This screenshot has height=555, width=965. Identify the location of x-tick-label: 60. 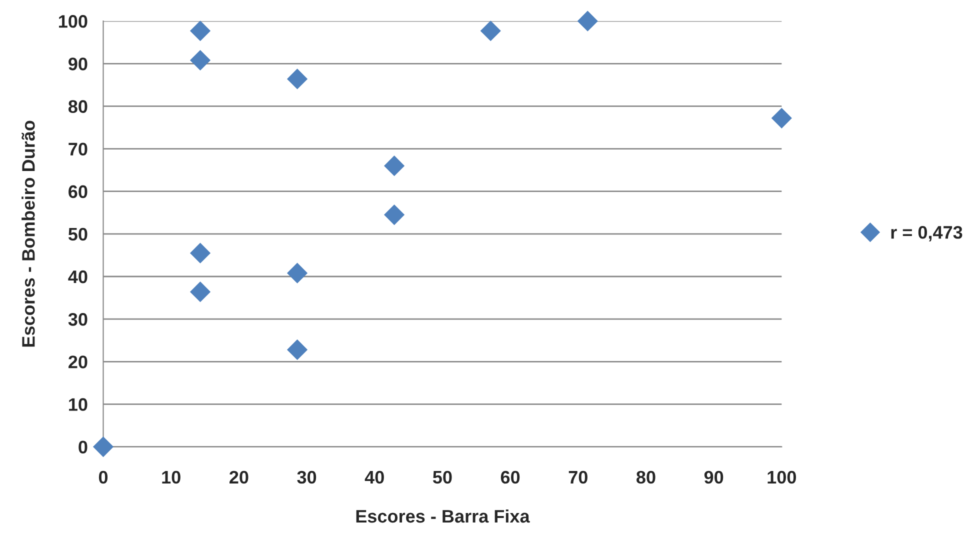
(510, 477).